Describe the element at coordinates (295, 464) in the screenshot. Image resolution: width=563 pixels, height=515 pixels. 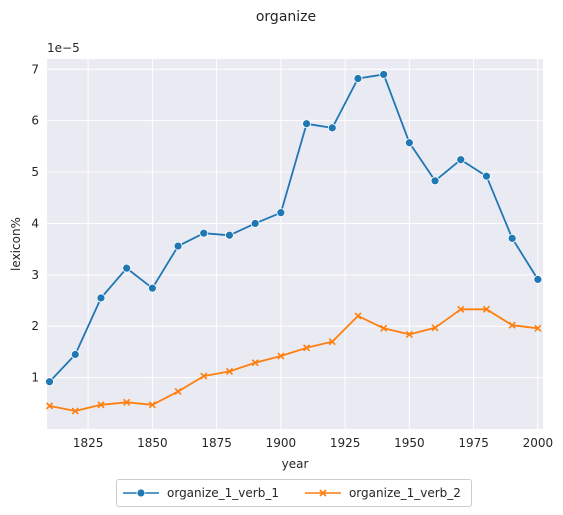
I see `x-axis-label: year` at that location.